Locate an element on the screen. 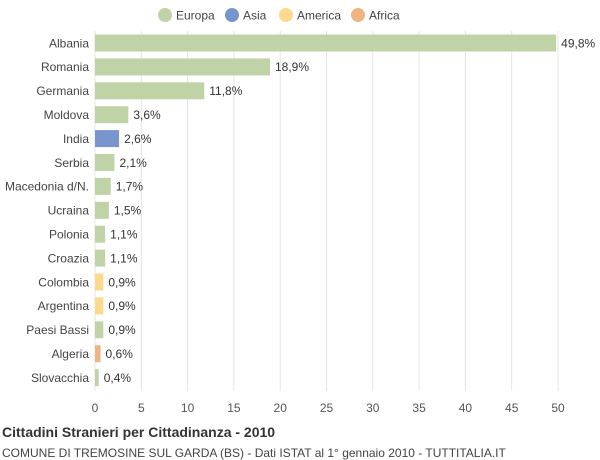  data-label: 1,7% is located at coordinates (130, 187).